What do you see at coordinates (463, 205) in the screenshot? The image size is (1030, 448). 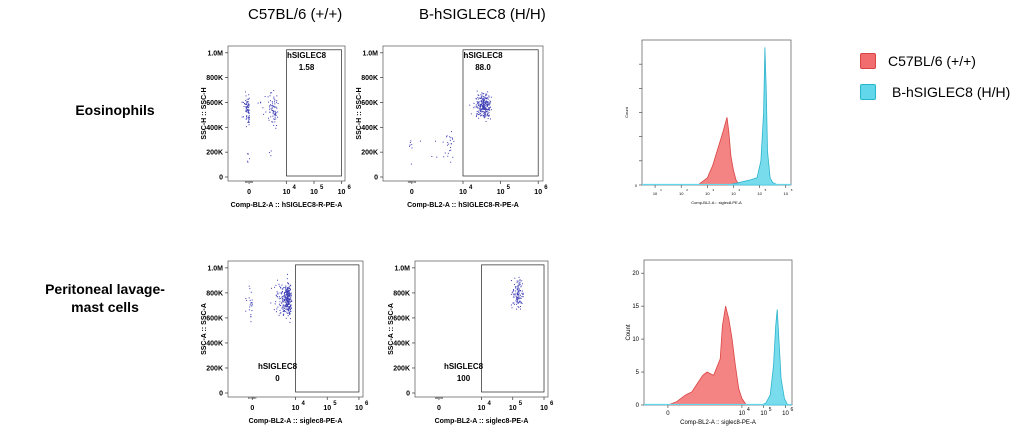 I see `x-axis-label: Comp-BL2-A :: hSIGLEC8-R-PE-A` at bounding box center [463, 205].